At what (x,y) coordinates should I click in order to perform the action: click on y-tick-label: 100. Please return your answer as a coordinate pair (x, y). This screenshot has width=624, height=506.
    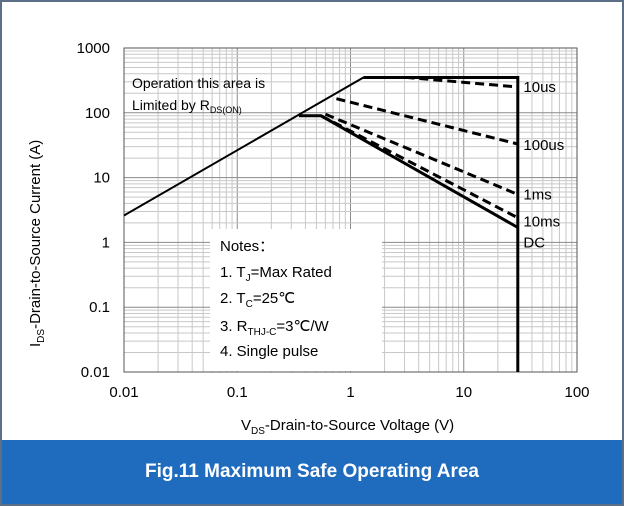
    Looking at the image, I should click on (97, 113).